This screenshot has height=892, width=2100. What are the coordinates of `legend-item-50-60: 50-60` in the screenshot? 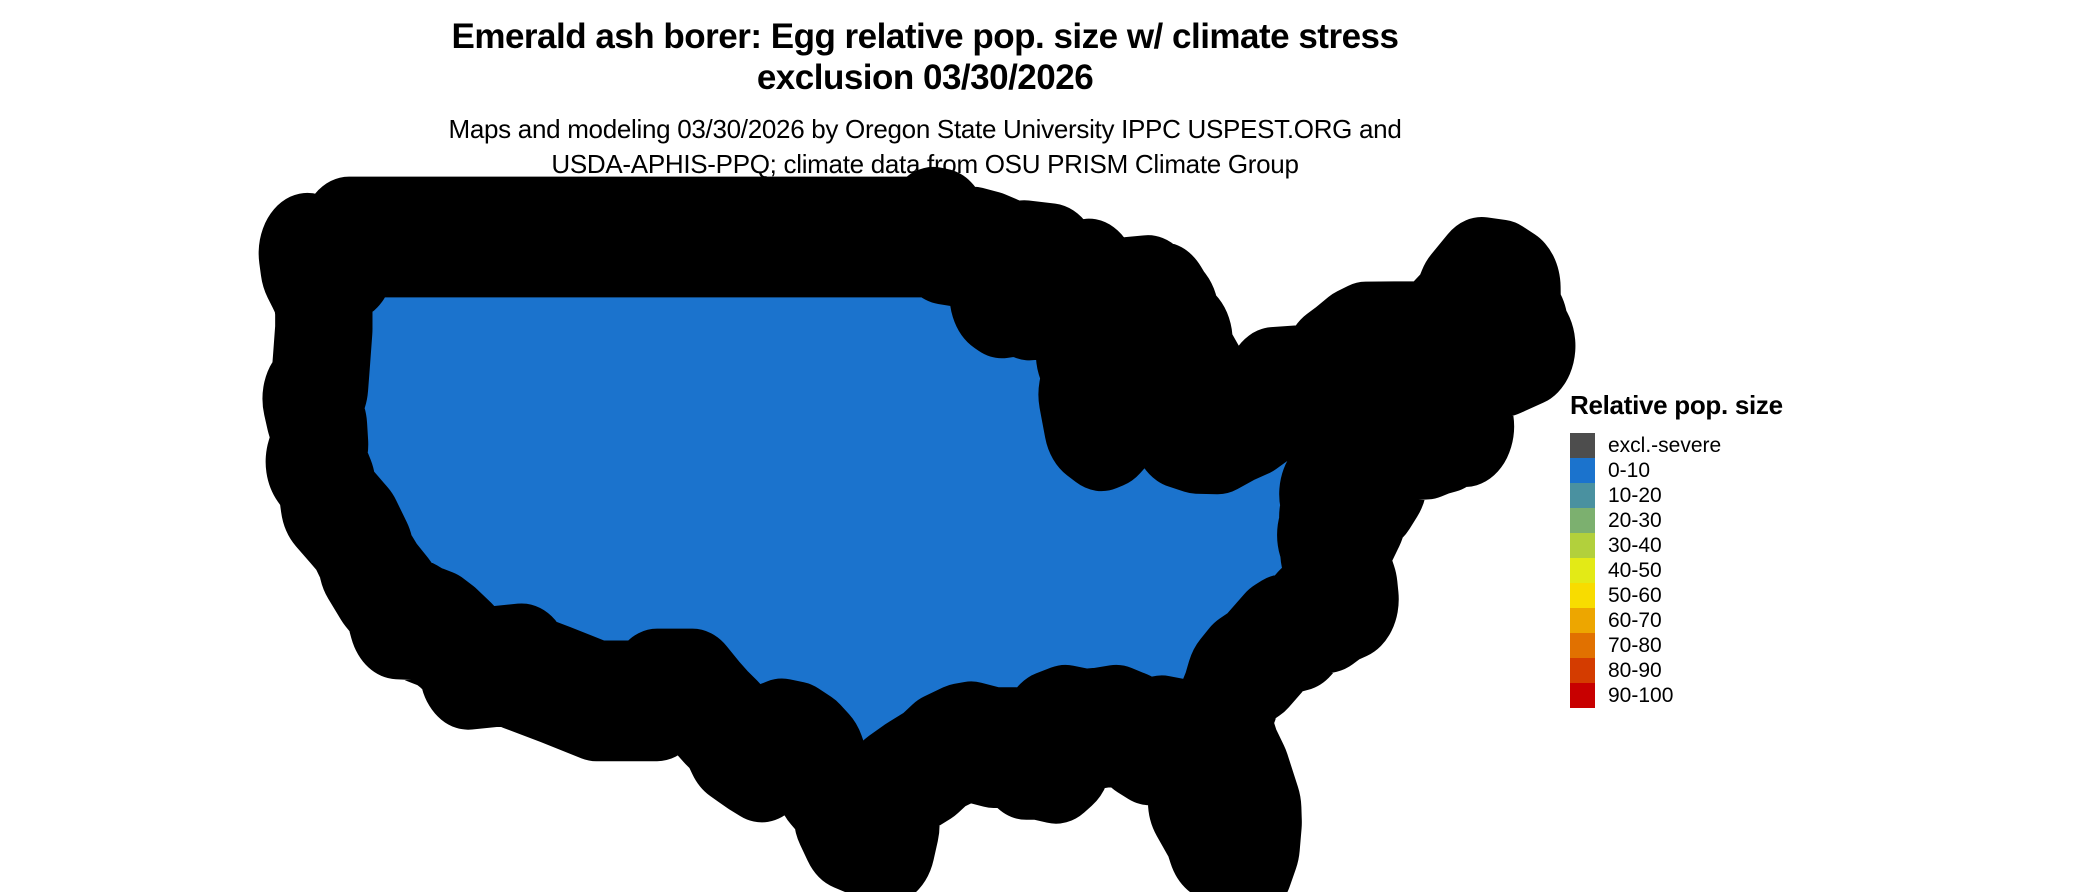 It's located at (1735, 595).